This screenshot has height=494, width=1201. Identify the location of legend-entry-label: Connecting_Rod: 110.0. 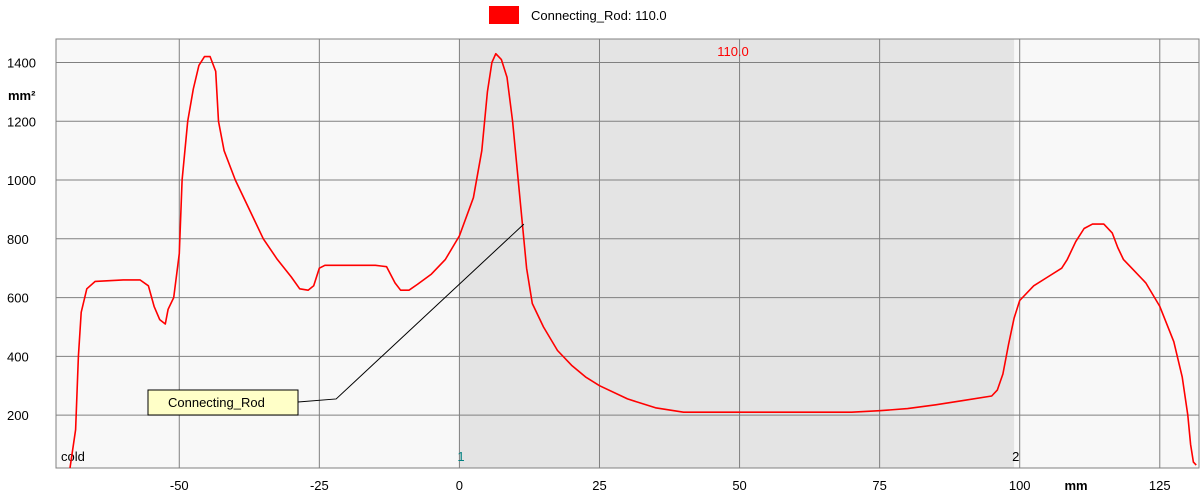
(599, 15).